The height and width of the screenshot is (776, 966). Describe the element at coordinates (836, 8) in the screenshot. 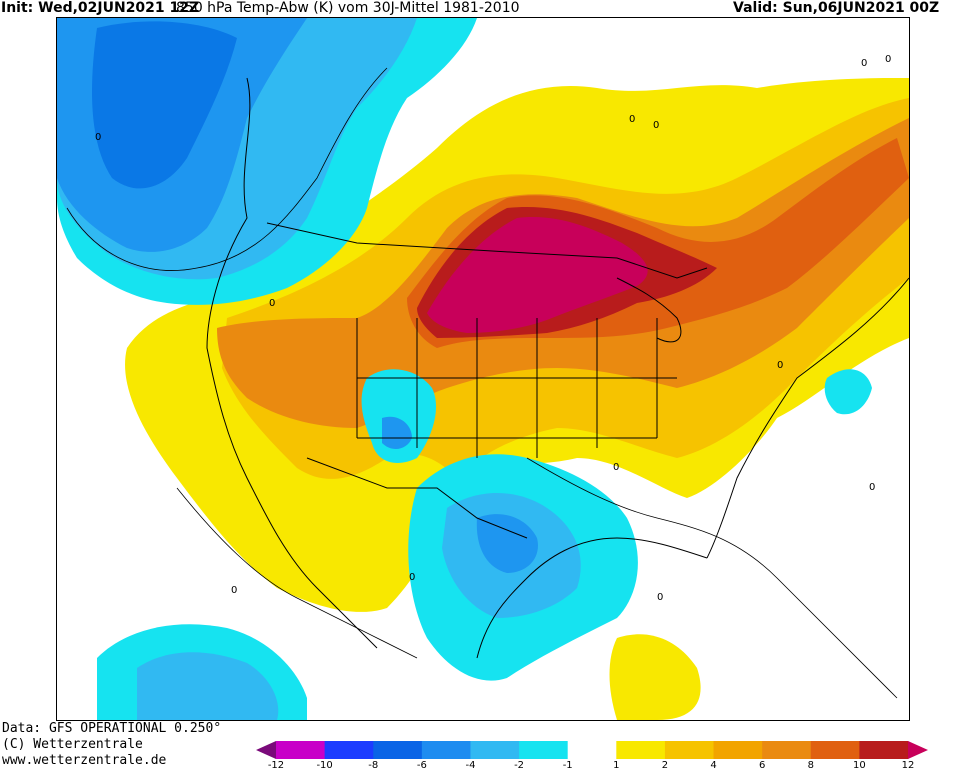

I see `valid-time: Valid: Sun,06JUN2021 00Z` at that location.